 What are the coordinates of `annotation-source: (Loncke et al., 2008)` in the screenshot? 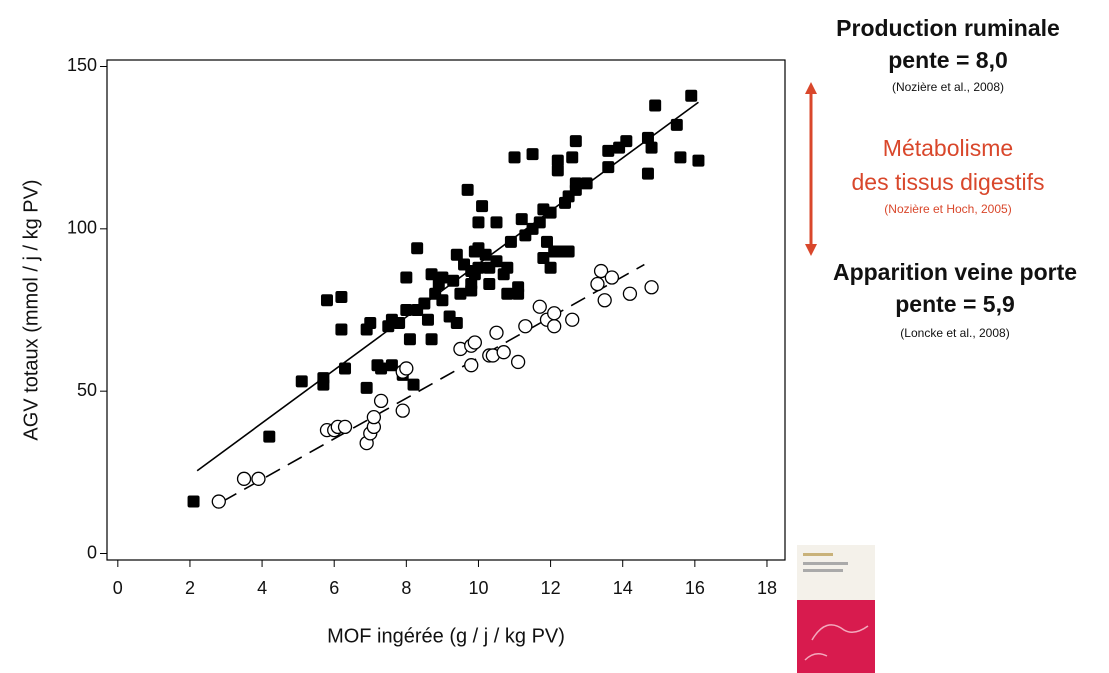 It's located at (954, 333).